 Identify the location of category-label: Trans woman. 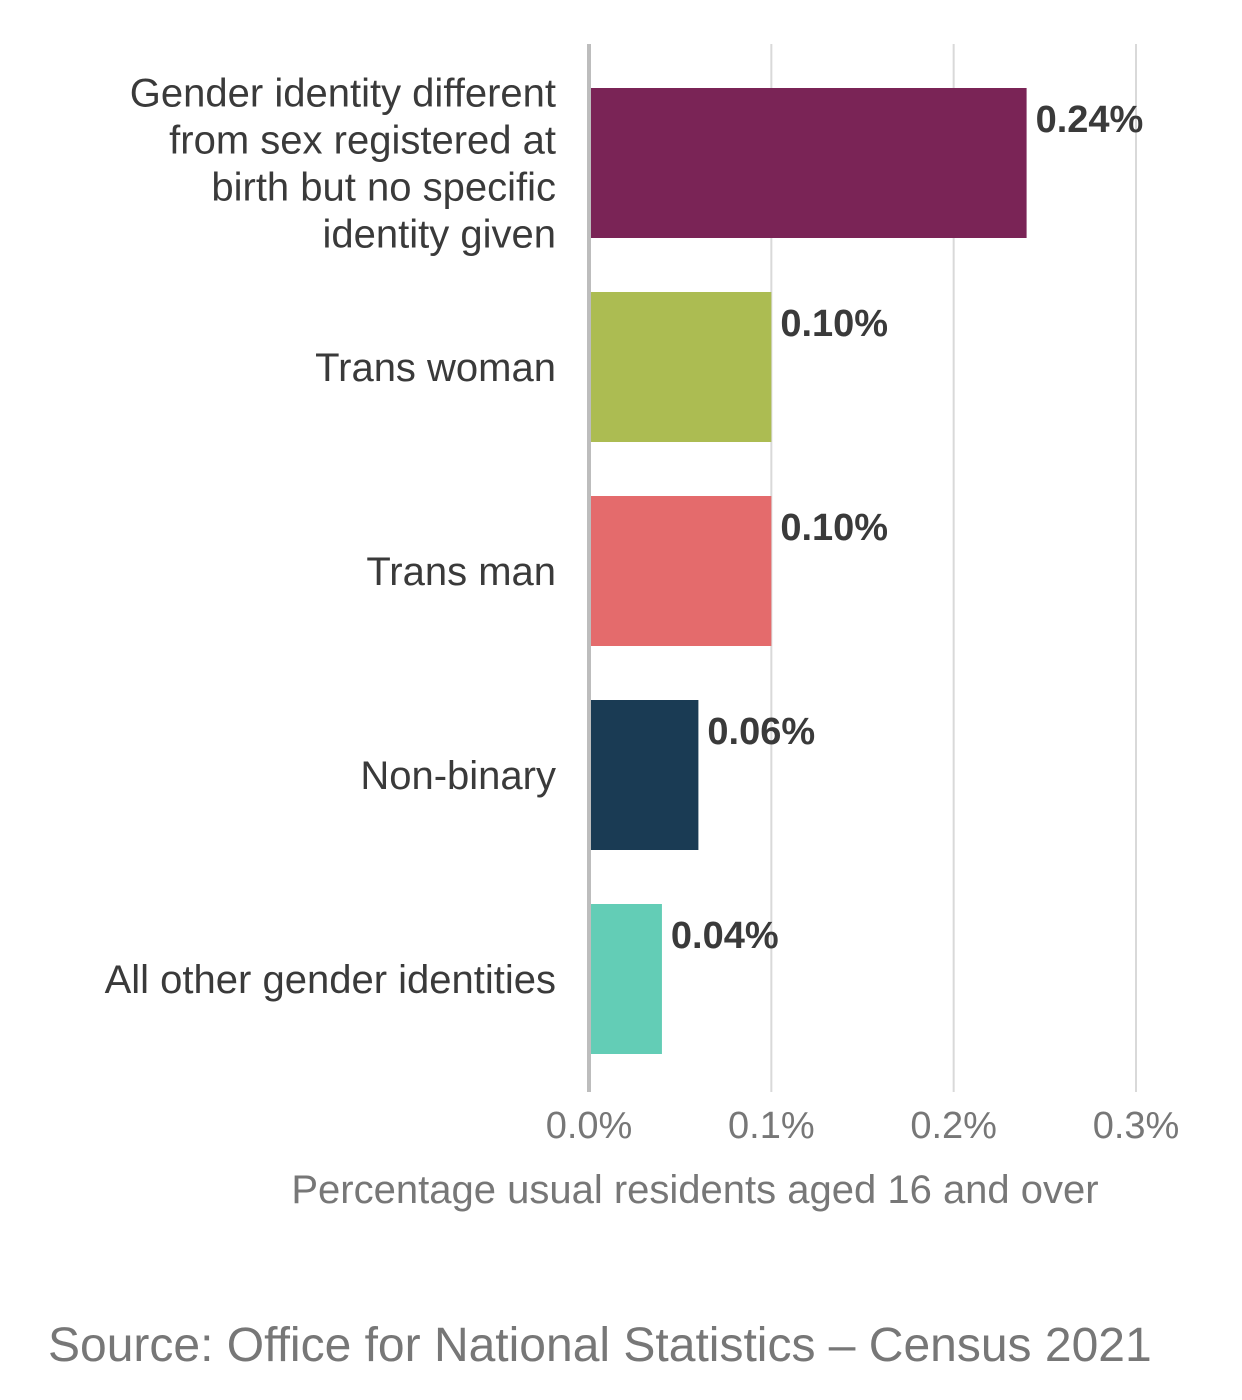
(435, 368).